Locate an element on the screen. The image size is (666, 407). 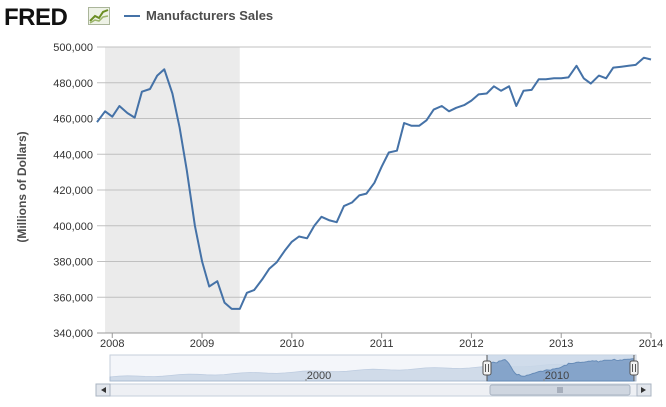
y-tick-label: 480,000 is located at coordinates (73, 84).